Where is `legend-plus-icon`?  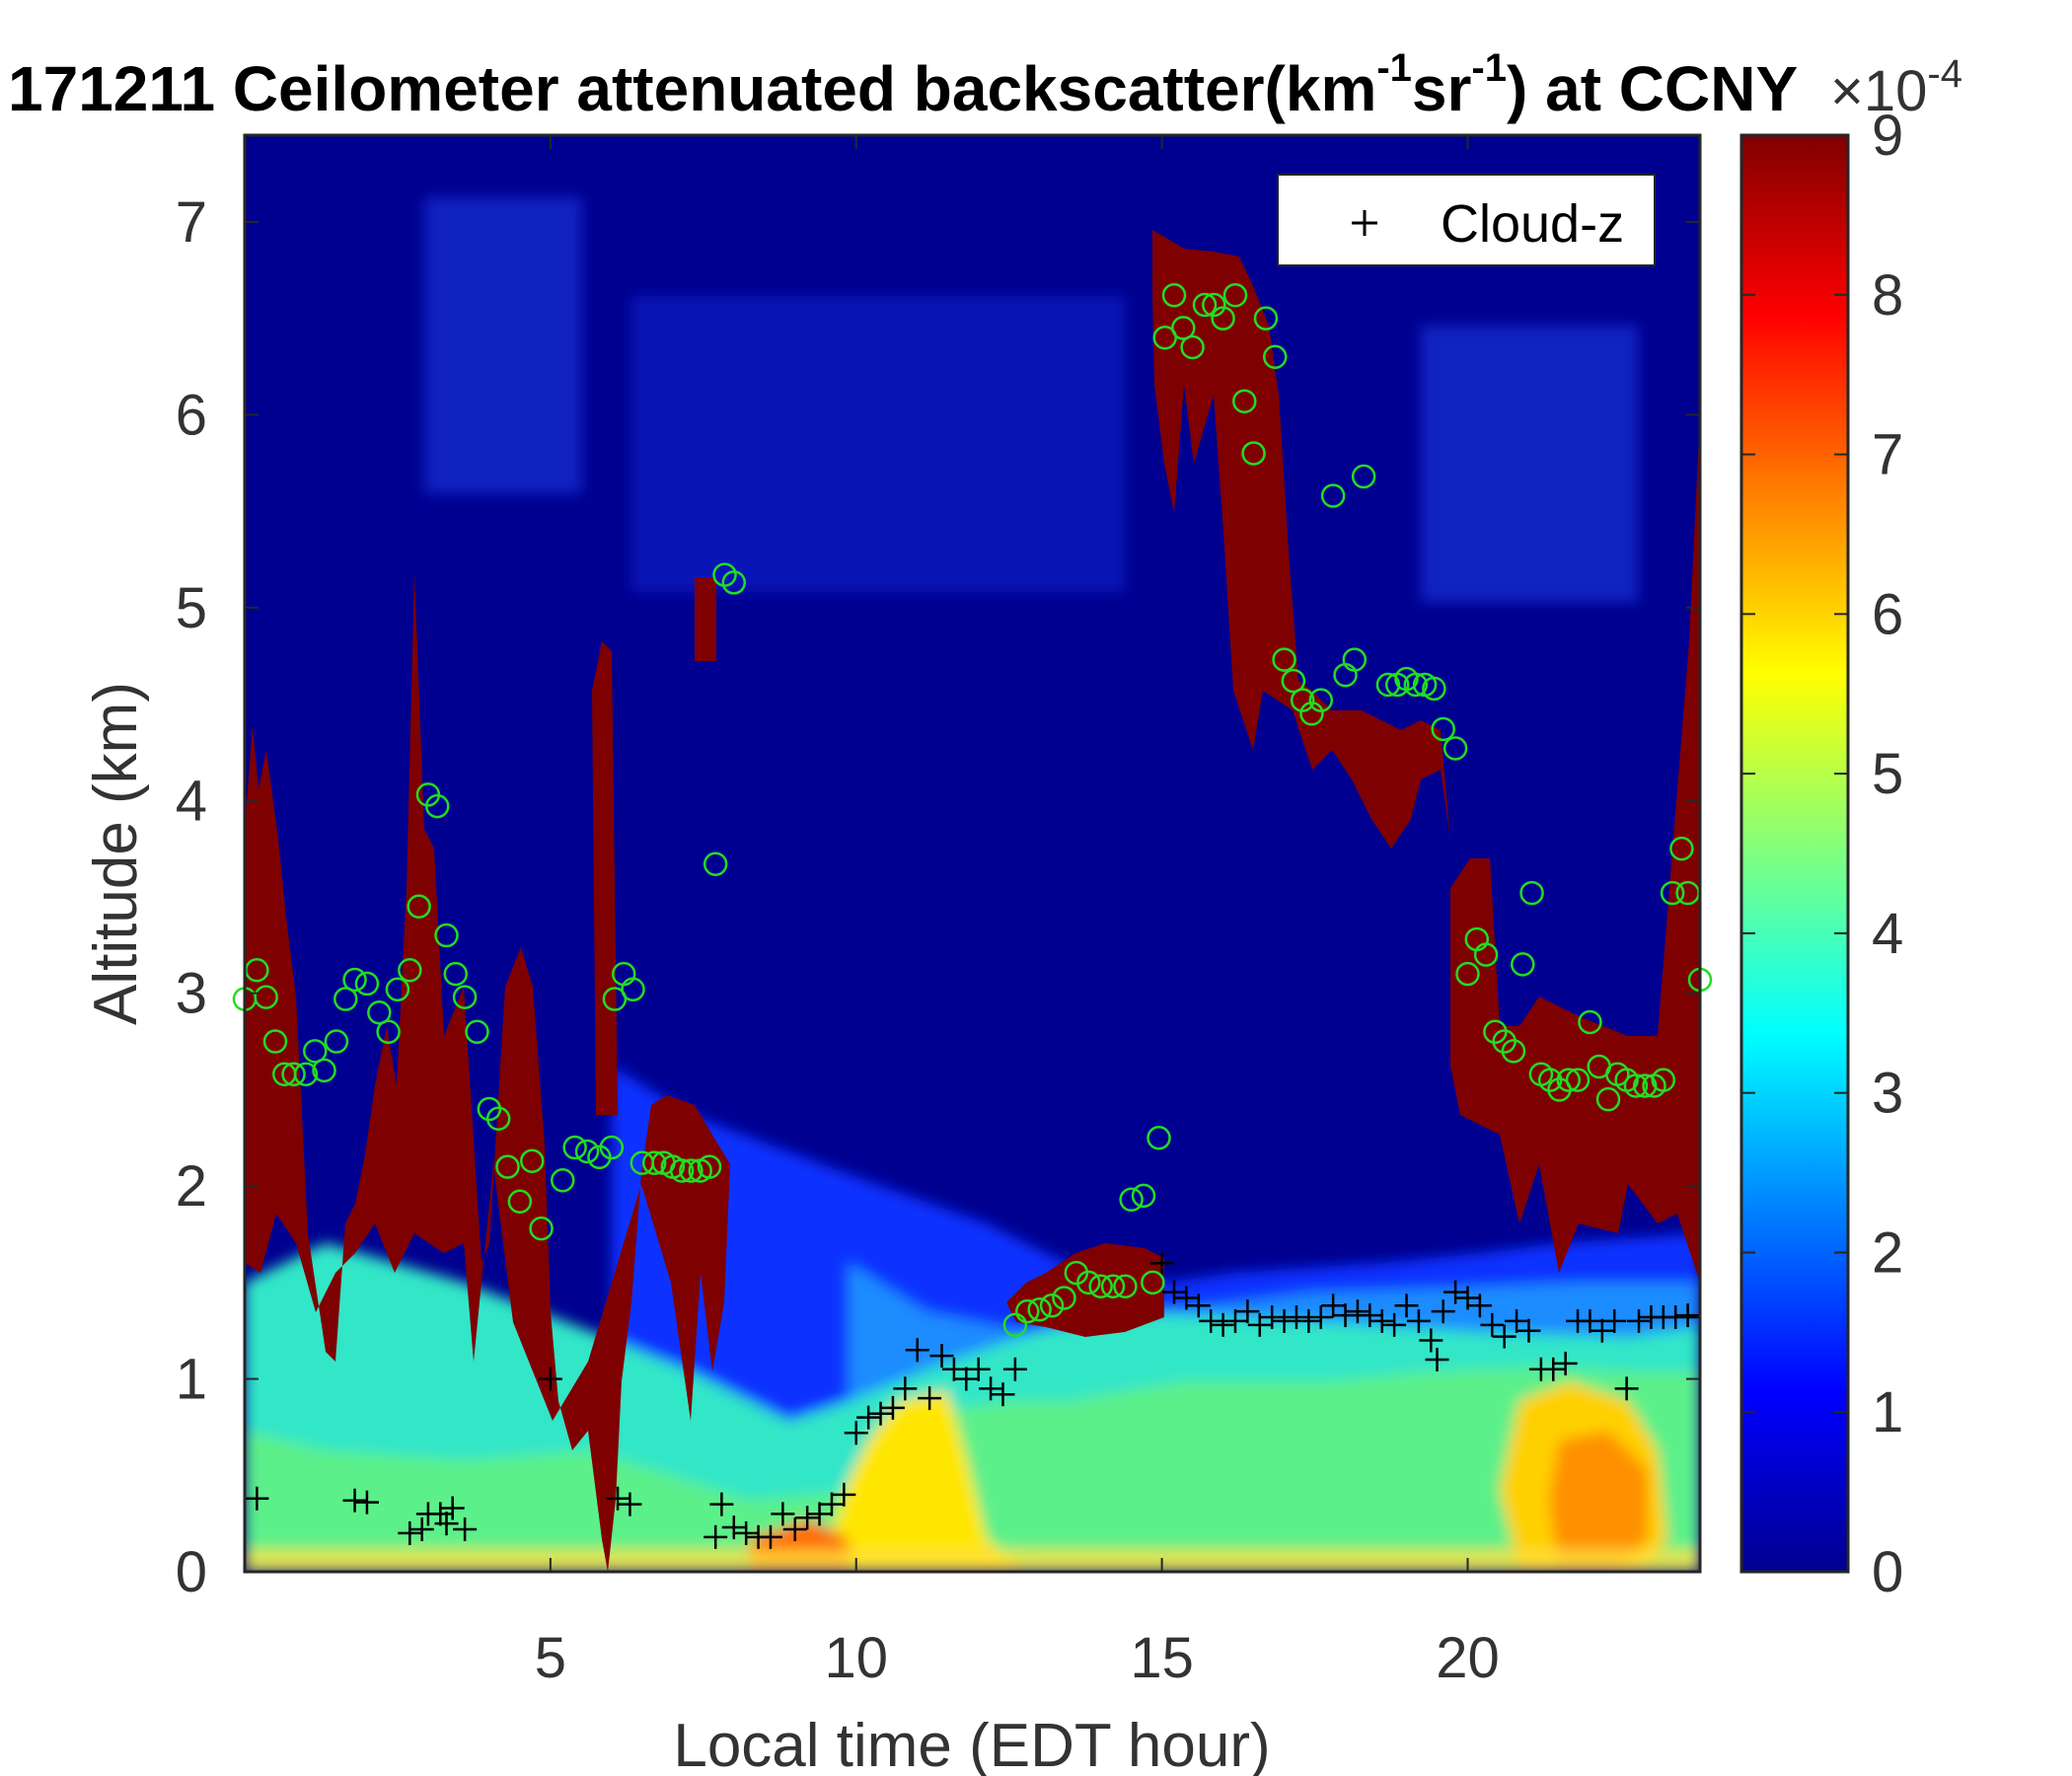
legend-plus-icon is located at coordinates (1365, 223).